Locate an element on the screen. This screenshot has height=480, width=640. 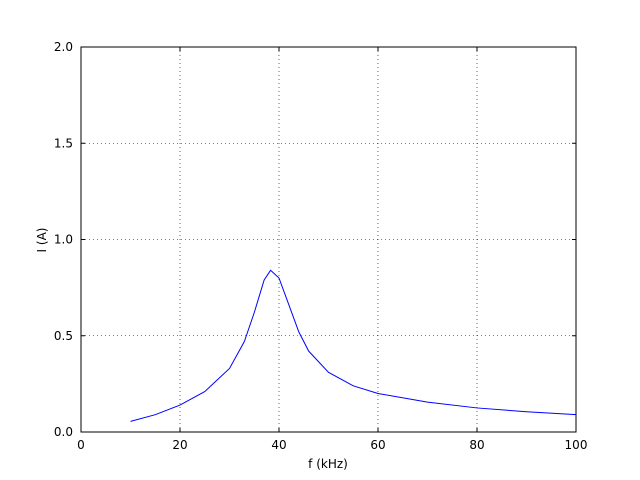
y-tick-label: 0.5 is located at coordinates (63, 336).